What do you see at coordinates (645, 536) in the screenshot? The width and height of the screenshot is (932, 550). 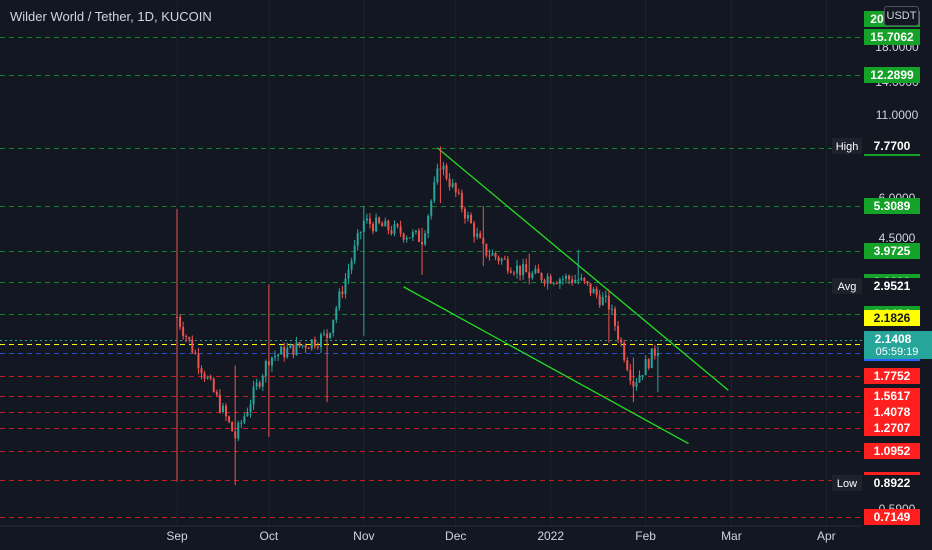 I see `time-tick-label: Feb` at bounding box center [645, 536].